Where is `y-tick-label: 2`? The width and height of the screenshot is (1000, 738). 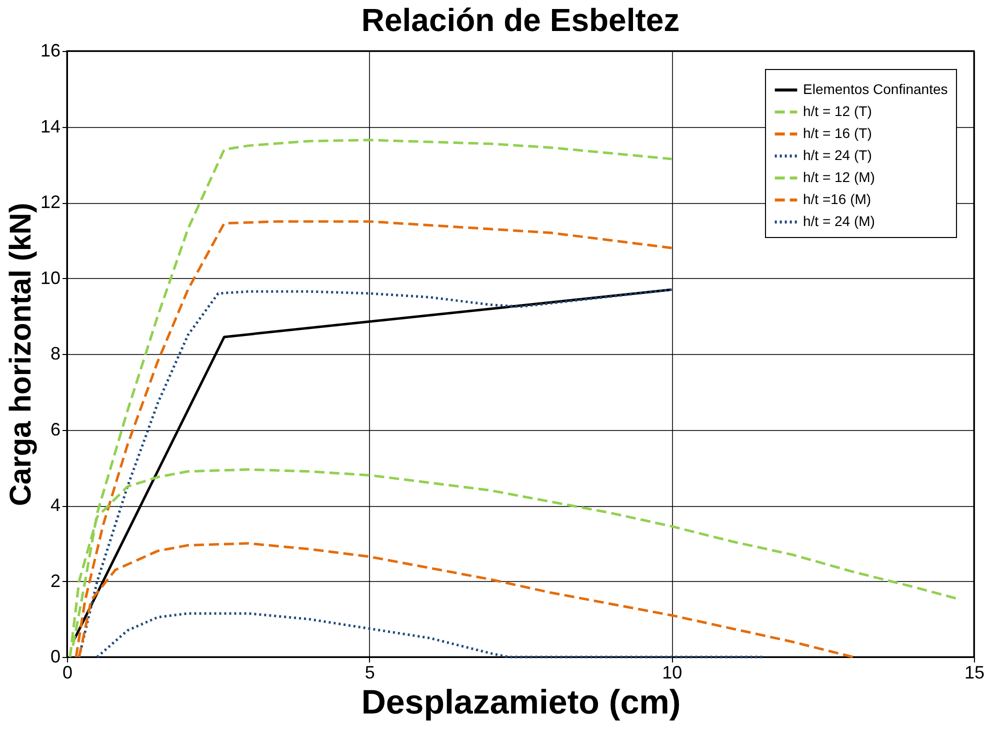 y-tick-label: 2 is located at coordinates (55, 580).